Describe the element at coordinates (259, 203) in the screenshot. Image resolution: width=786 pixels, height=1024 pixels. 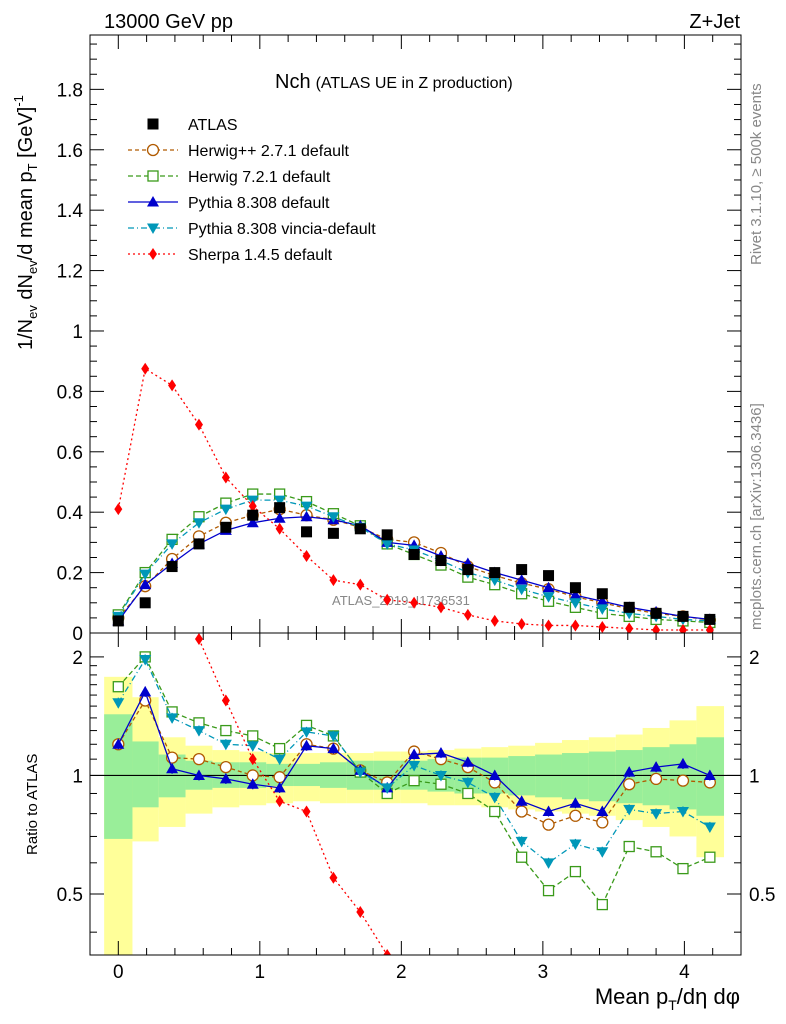
I see `legend-label-pythia-8-308-default: Pythia 8.308 default` at that location.